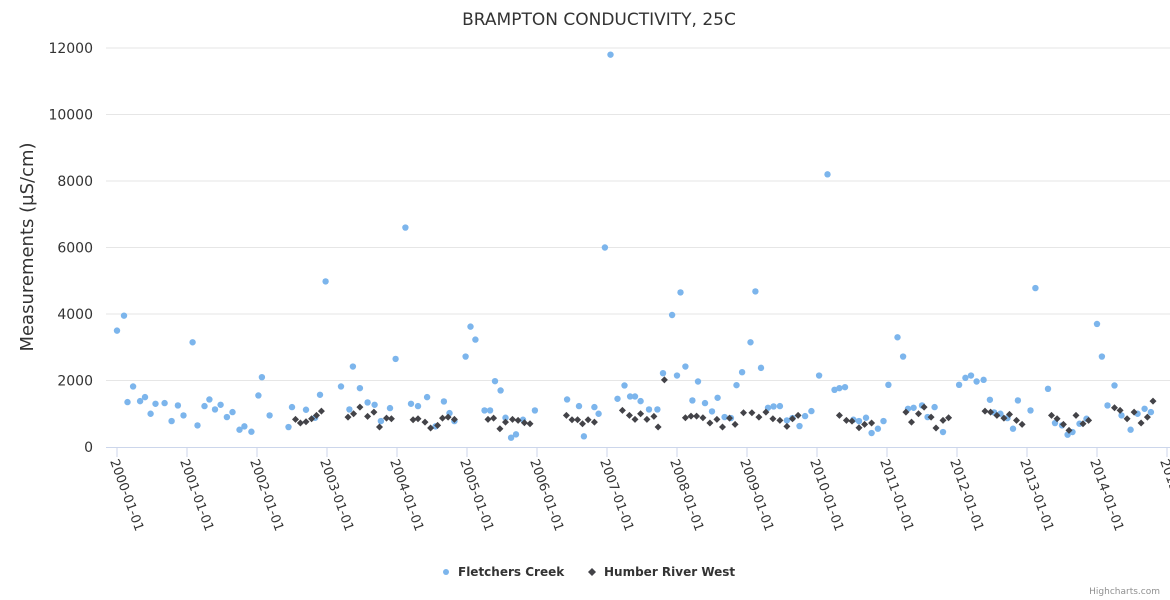 The width and height of the screenshot is (1170, 600). What do you see at coordinates (511, 572) in the screenshot?
I see `legend-label: Fletchers Creek` at bounding box center [511, 572].